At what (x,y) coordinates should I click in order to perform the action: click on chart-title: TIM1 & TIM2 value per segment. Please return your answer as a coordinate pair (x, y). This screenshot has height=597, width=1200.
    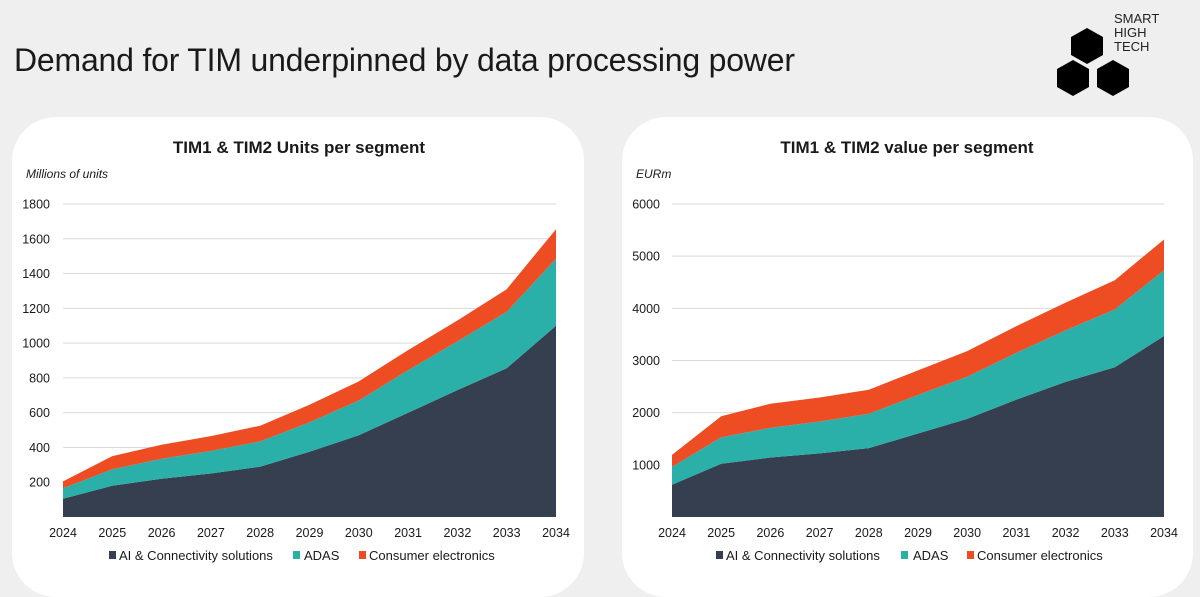
    Looking at the image, I should click on (907, 147).